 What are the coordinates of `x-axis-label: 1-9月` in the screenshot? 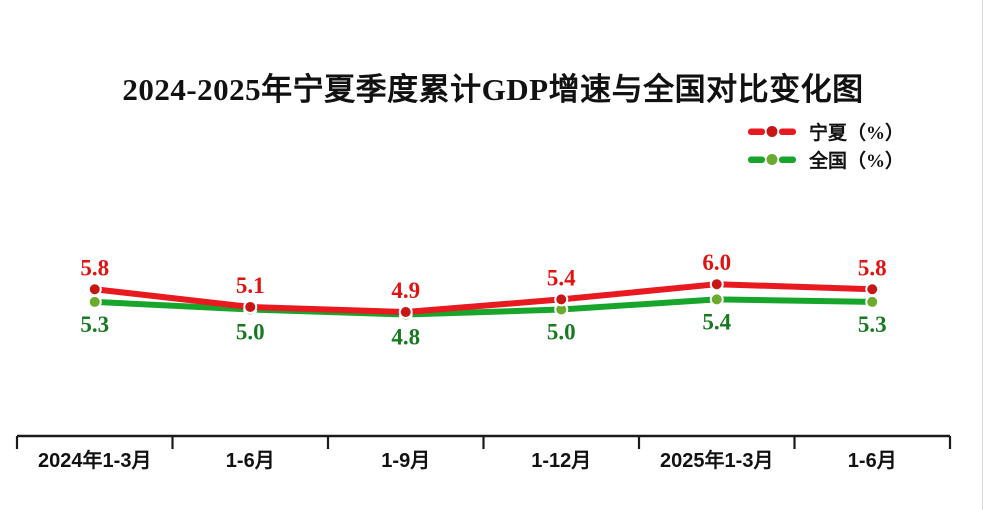 It's located at (405, 461).